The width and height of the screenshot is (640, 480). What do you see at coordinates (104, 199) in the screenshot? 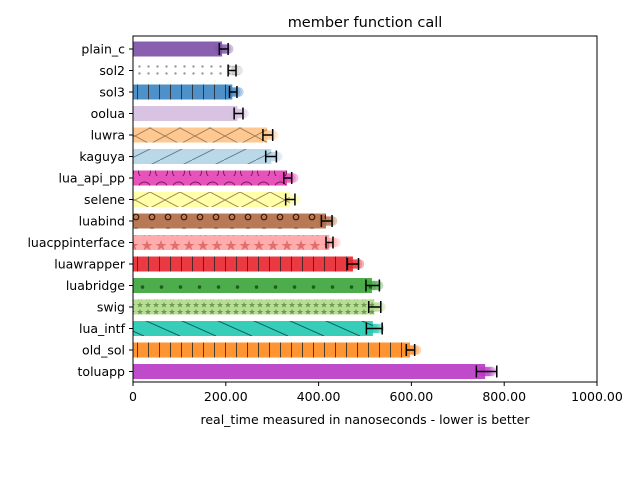
I see `y-tick-label: selene` at bounding box center [104, 199].